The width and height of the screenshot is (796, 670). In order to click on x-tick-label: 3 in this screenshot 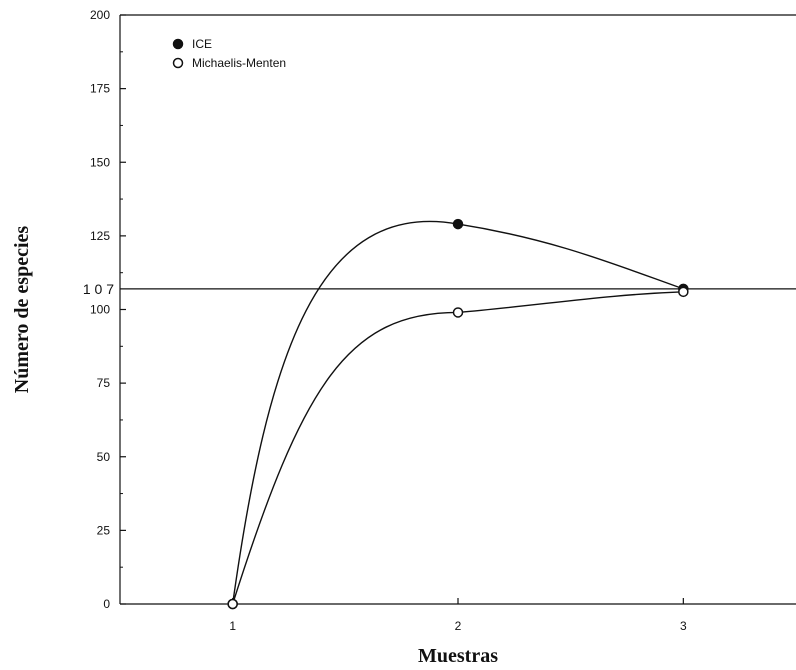, I will do `click(683, 626)`.